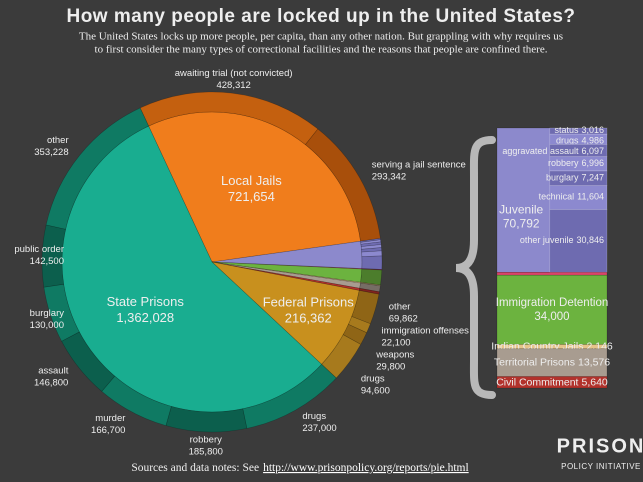 This screenshot has height=482, width=643. I want to click on logo-title: PRISON, so click(600, 446).